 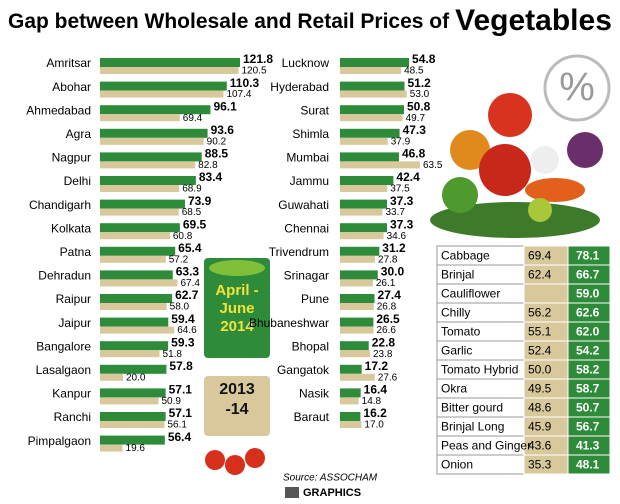 What do you see at coordinates (58, 110) in the screenshot?
I see `category-label: Ahmedabad` at bounding box center [58, 110].